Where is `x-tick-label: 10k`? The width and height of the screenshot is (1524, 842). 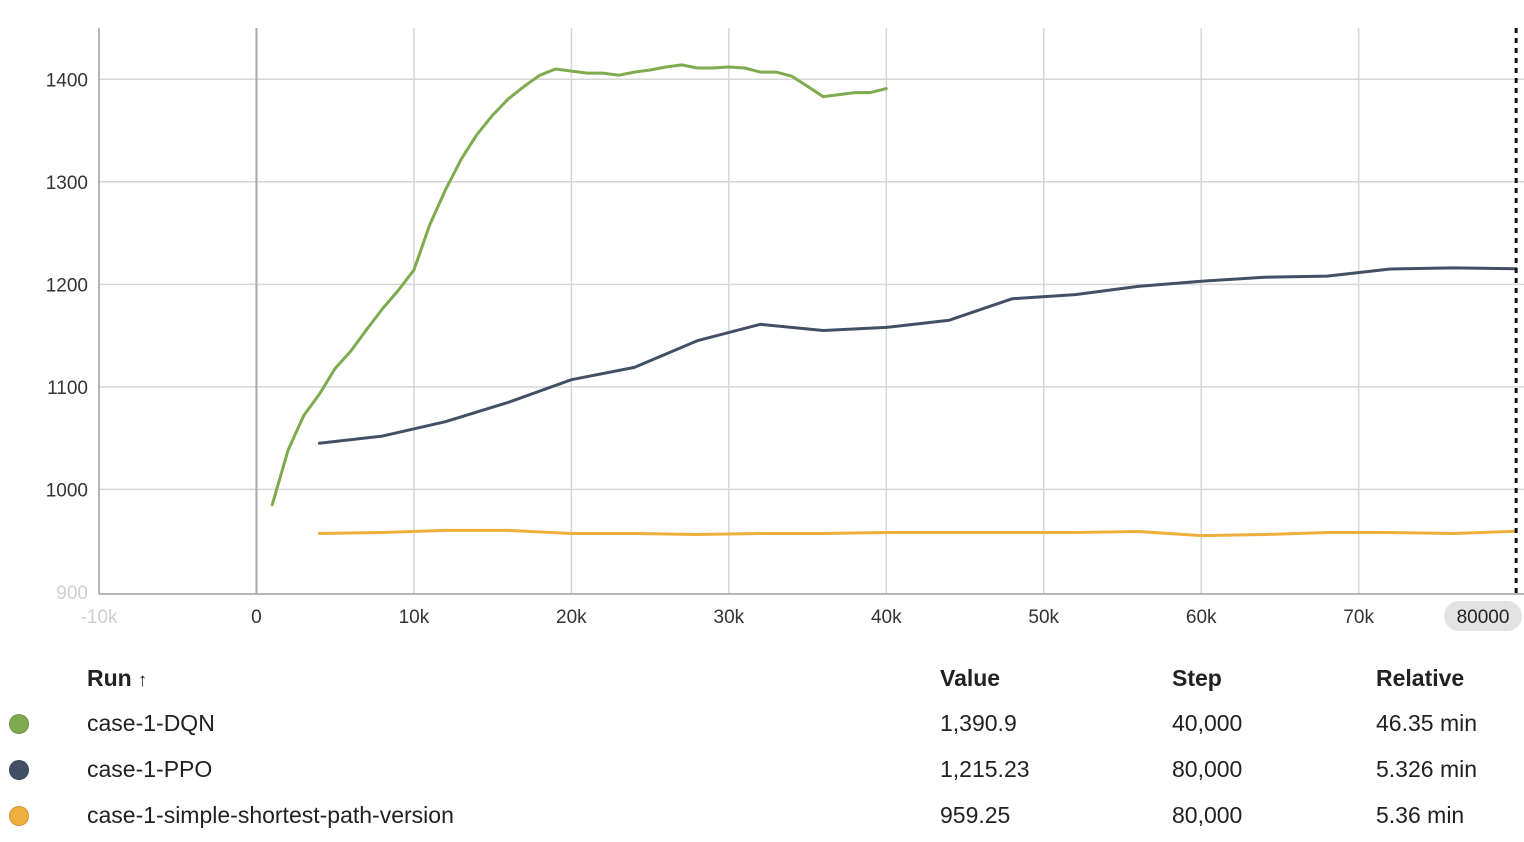 x-tick-label: 10k is located at coordinates (414, 617).